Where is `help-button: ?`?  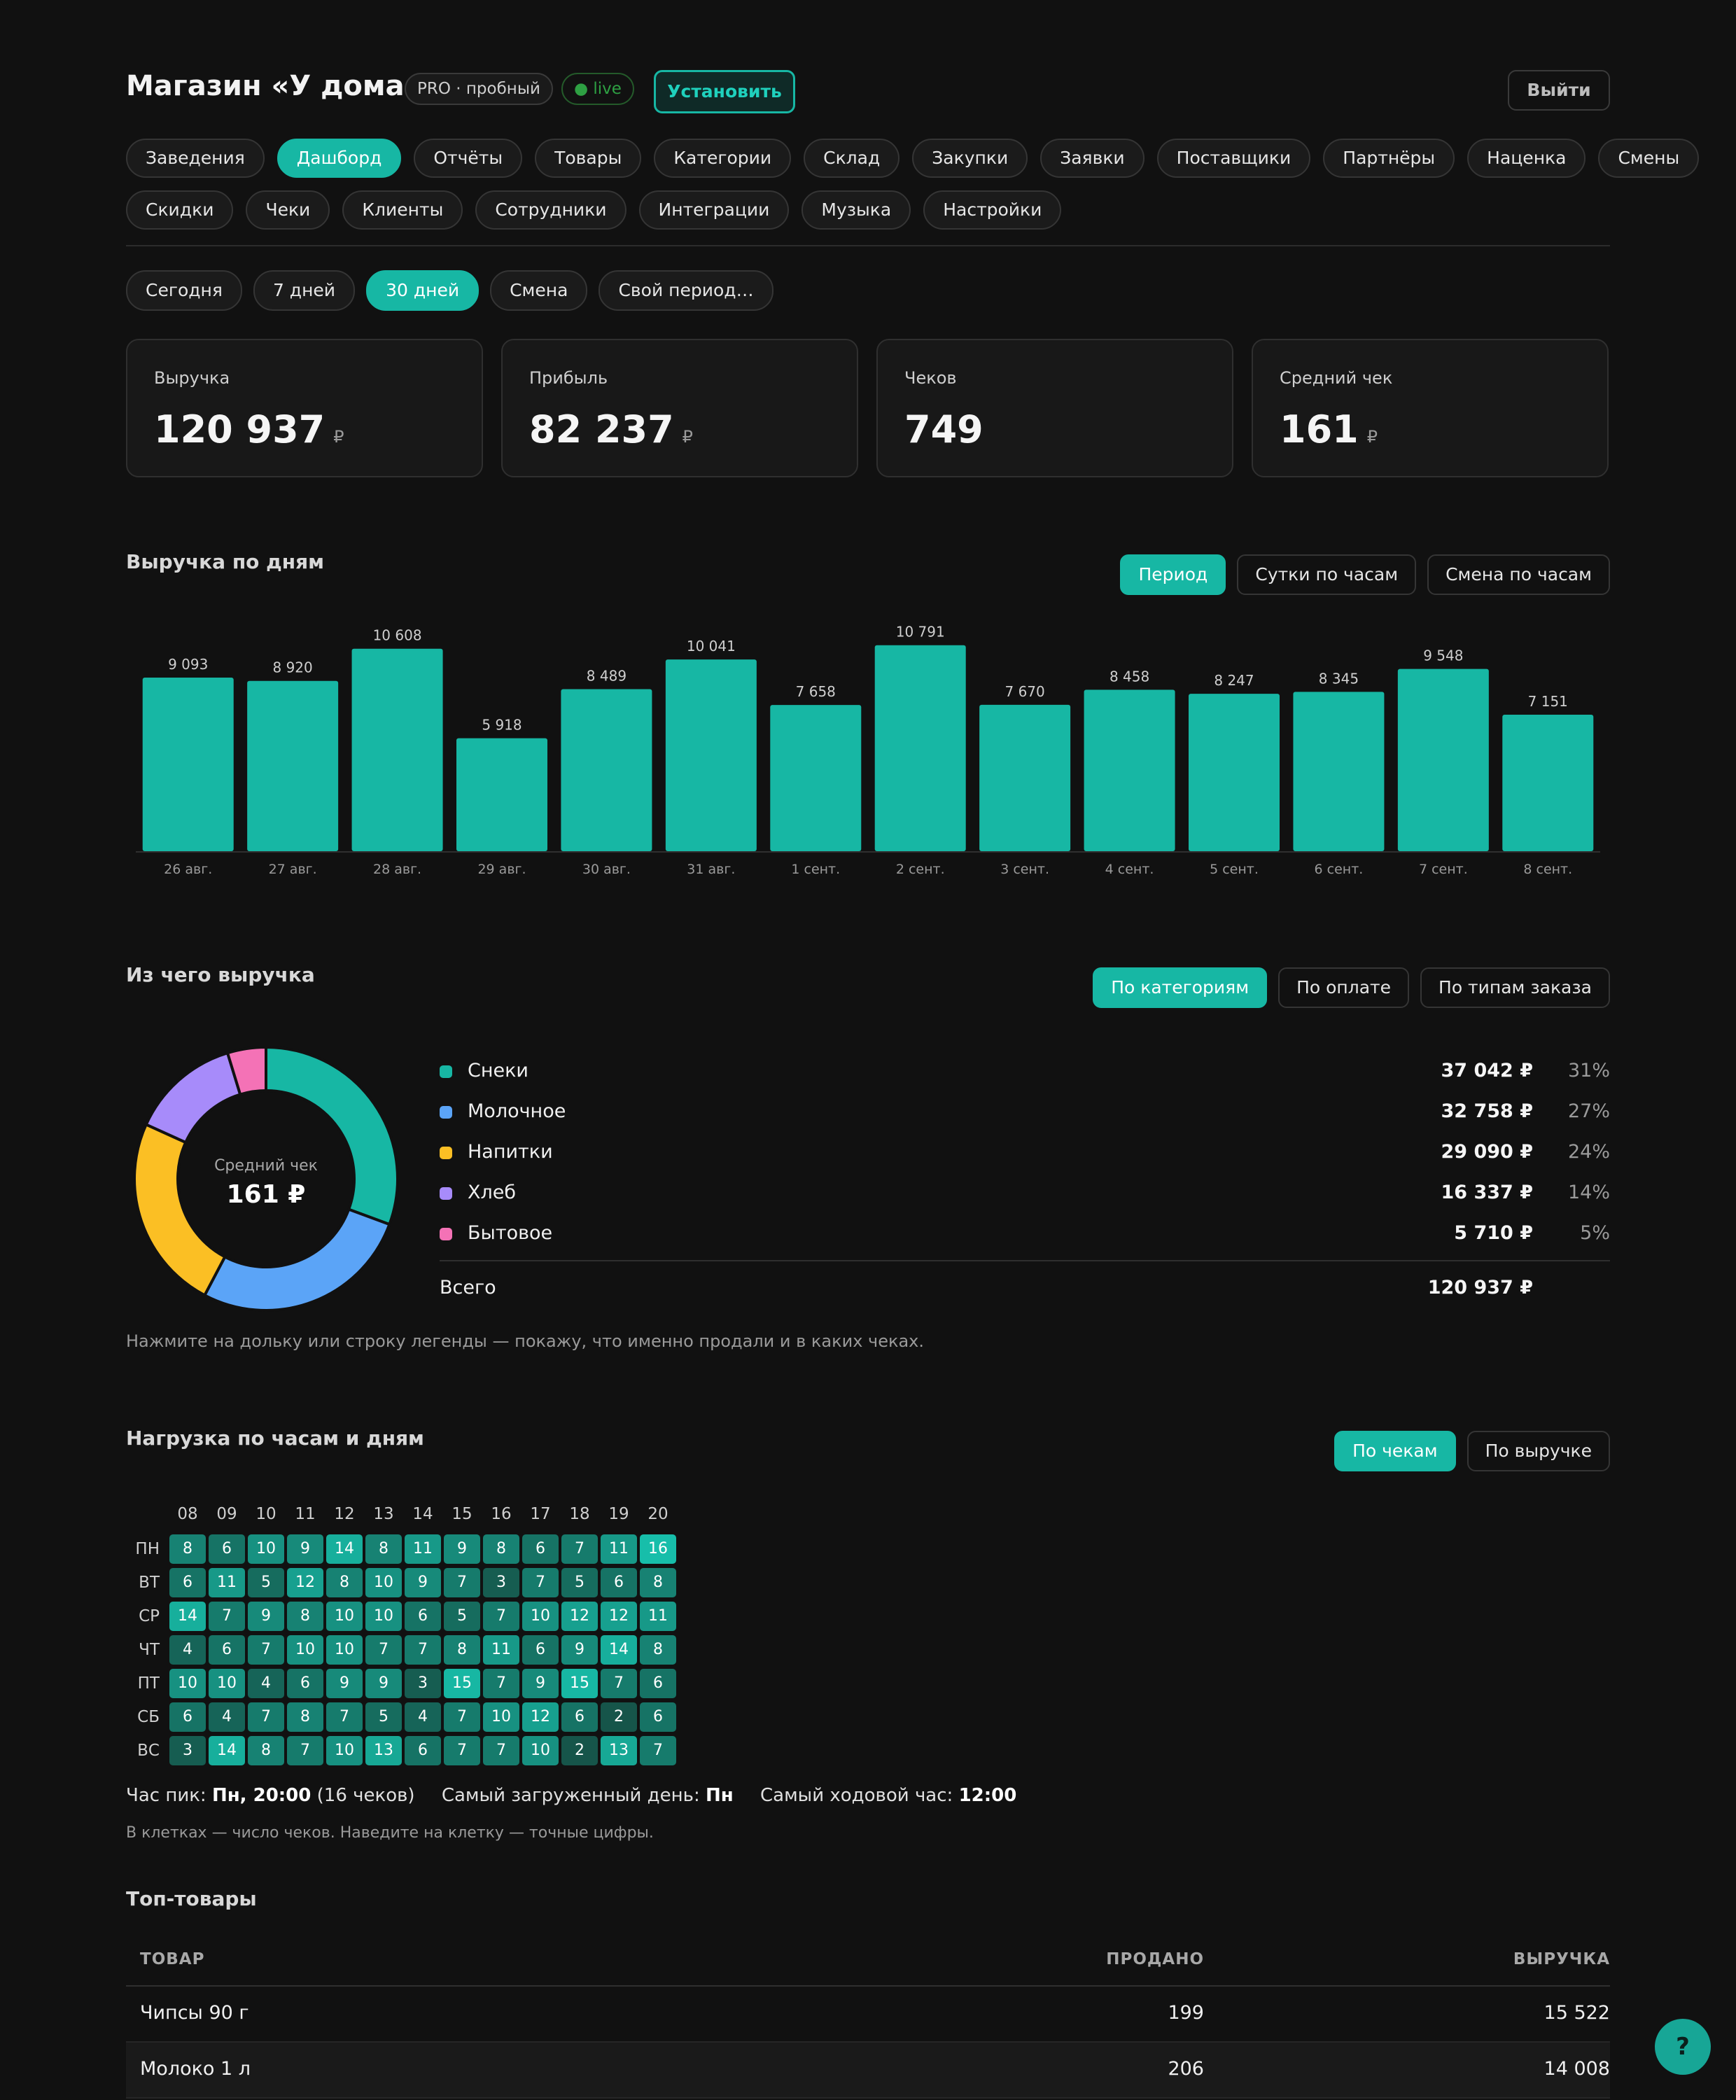 help-button: ? is located at coordinates (1683, 2047).